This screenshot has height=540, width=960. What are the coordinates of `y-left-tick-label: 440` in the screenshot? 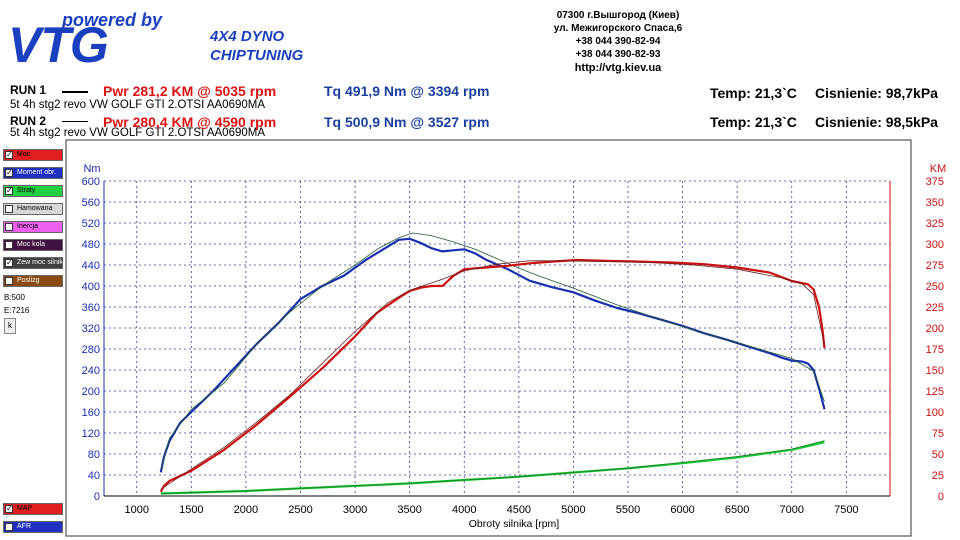 It's located at (91, 266).